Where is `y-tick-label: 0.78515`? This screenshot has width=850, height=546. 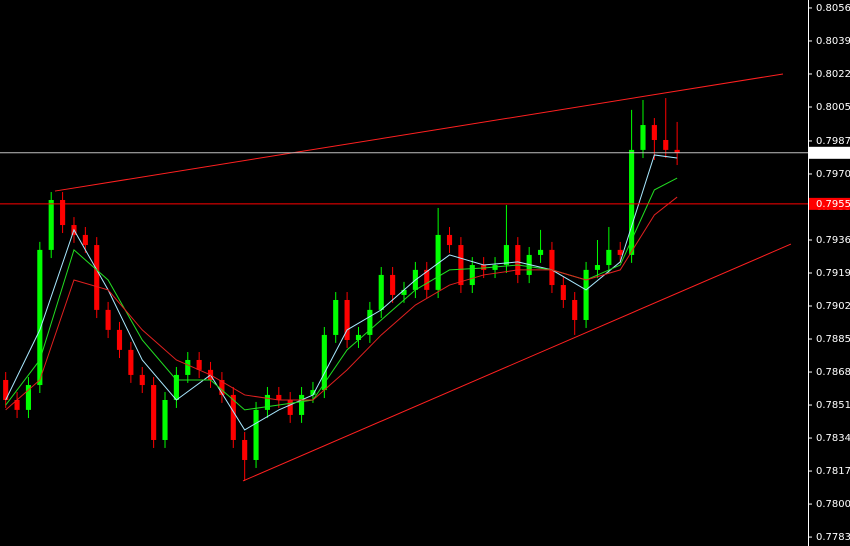 y-tick-label: 0.78515 is located at coordinates (833, 405).